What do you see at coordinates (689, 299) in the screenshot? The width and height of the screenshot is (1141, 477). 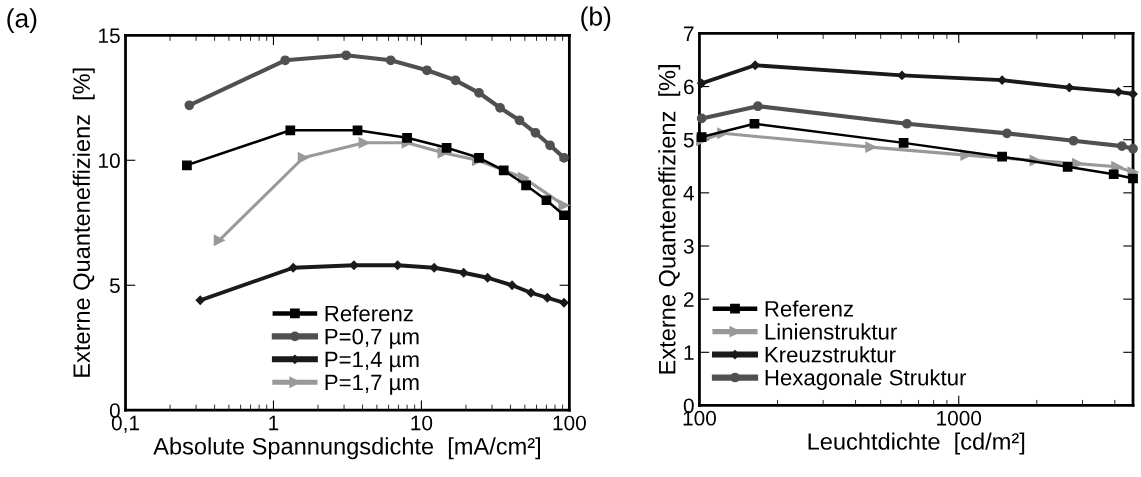 I see `y-tick-label: 2` at bounding box center [689, 299].